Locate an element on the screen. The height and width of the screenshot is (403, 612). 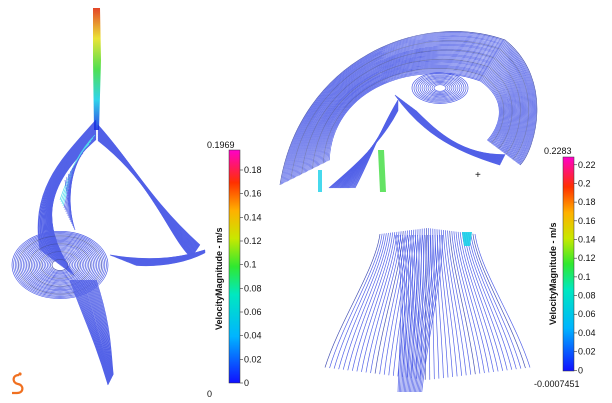
jet-accent-top is located at coordinates (382, 171).